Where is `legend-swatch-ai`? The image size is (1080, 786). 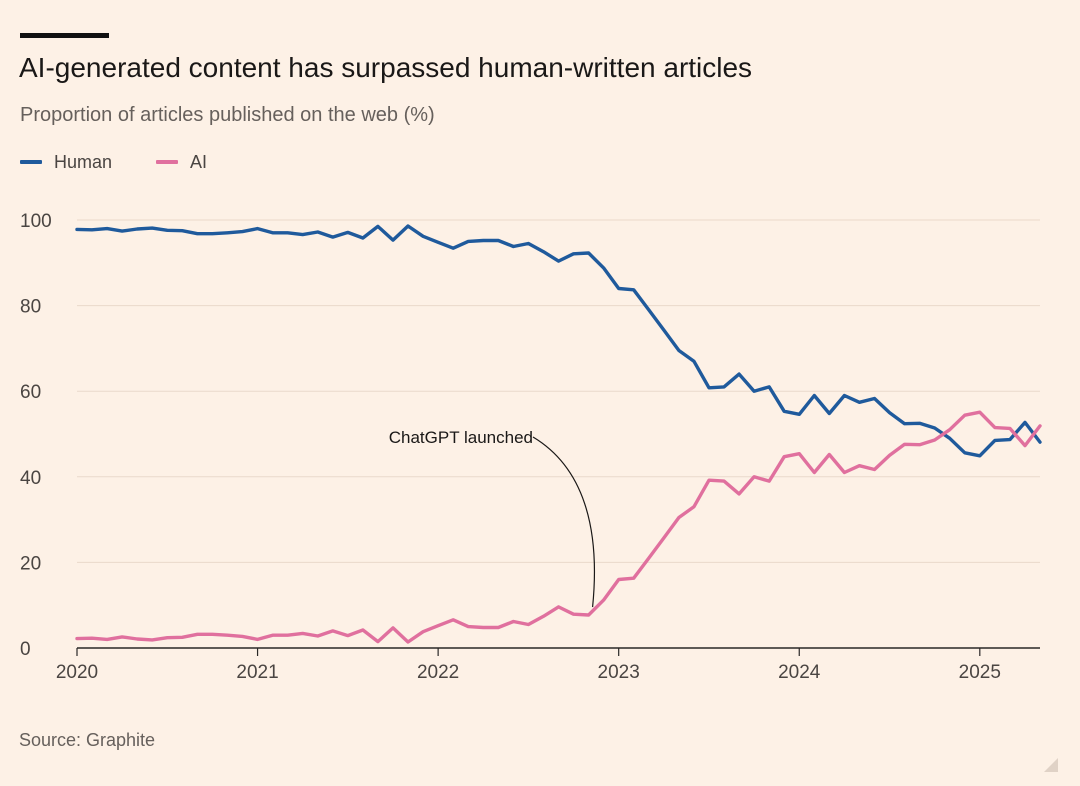
legend-swatch-ai is located at coordinates (167, 162).